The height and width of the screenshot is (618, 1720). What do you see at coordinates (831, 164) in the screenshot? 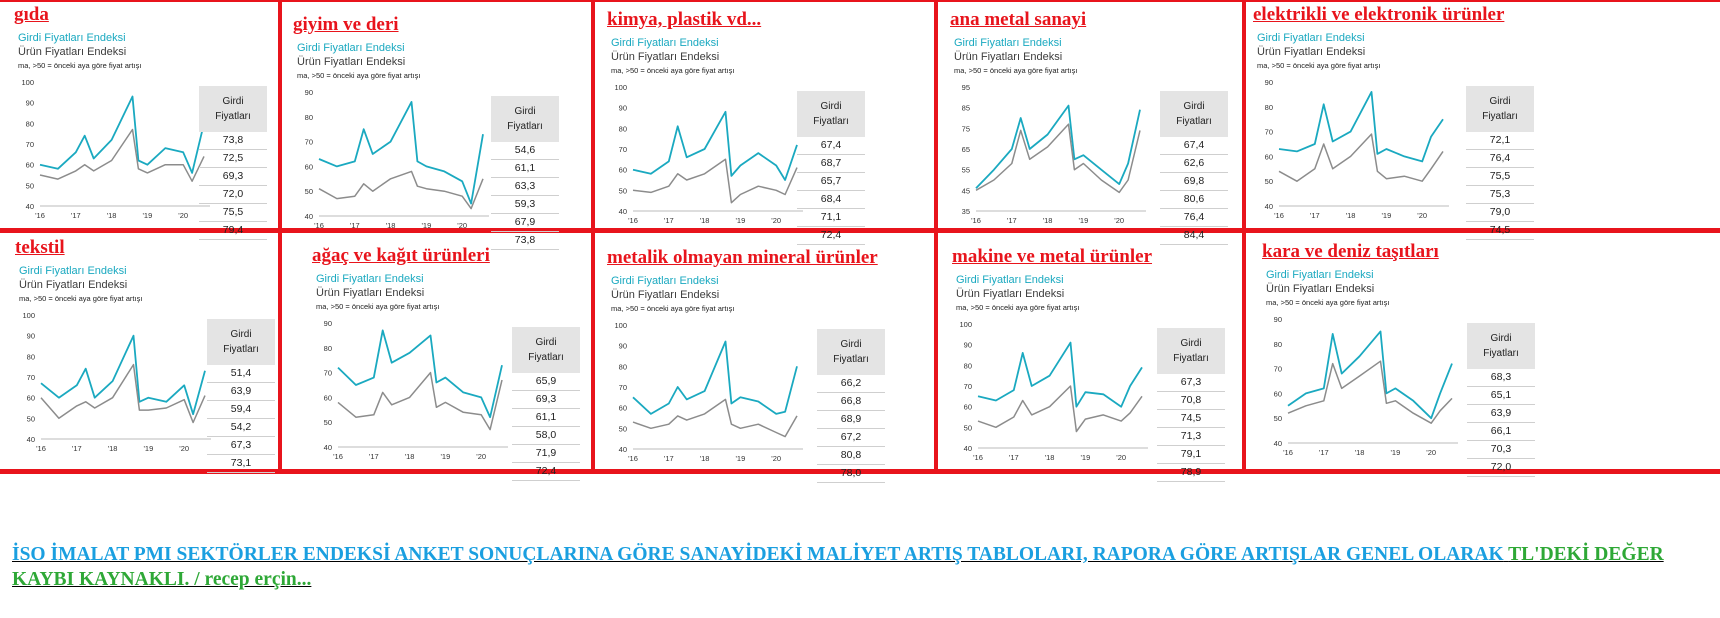
I see `table-row: 68,7` at bounding box center [831, 164].